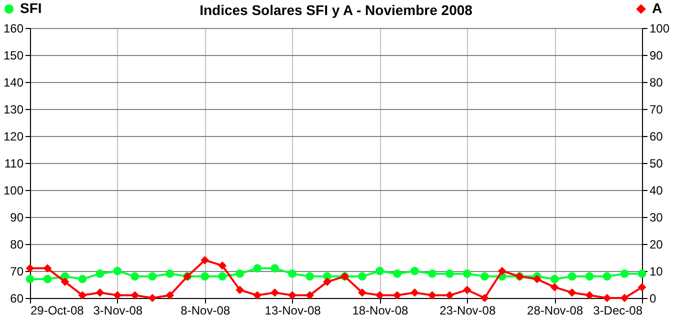  Describe the element at coordinates (653, 299) in the screenshot. I see `y2-tick-label: 0` at that location.